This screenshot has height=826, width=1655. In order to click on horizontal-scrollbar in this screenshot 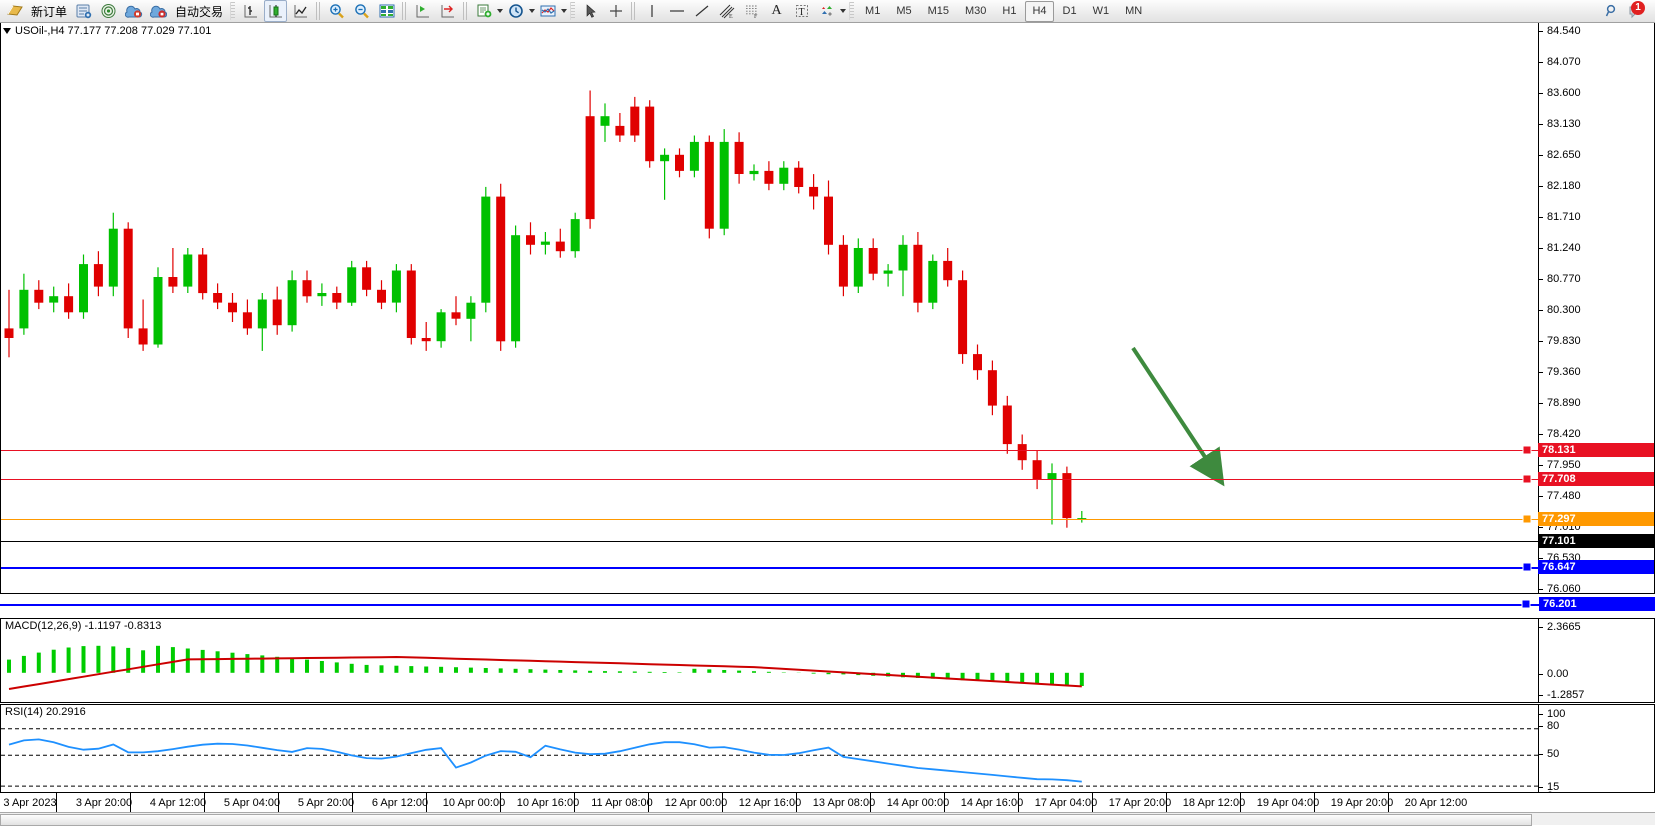, I will do `click(827, 819)`.